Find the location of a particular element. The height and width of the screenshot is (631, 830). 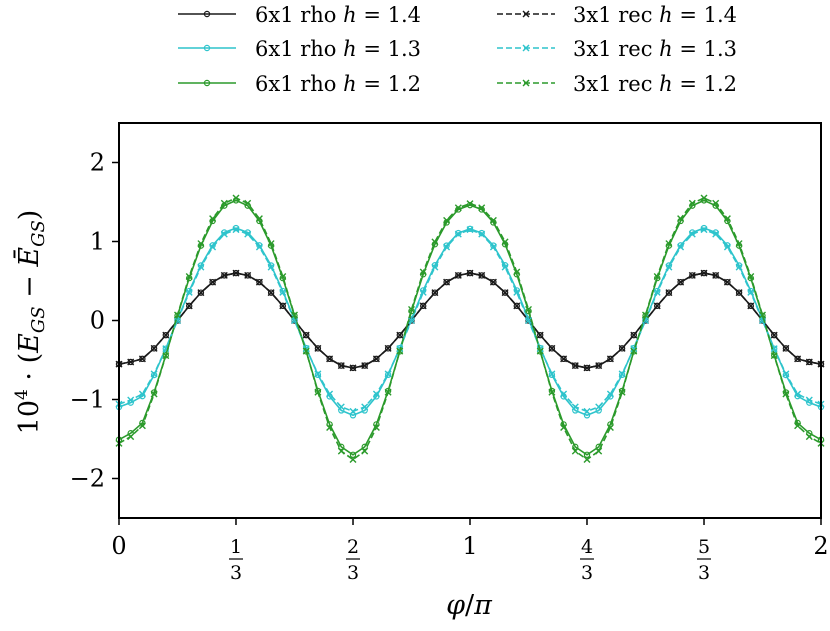

x-tick-numerator: 4 is located at coordinates (587, 547).